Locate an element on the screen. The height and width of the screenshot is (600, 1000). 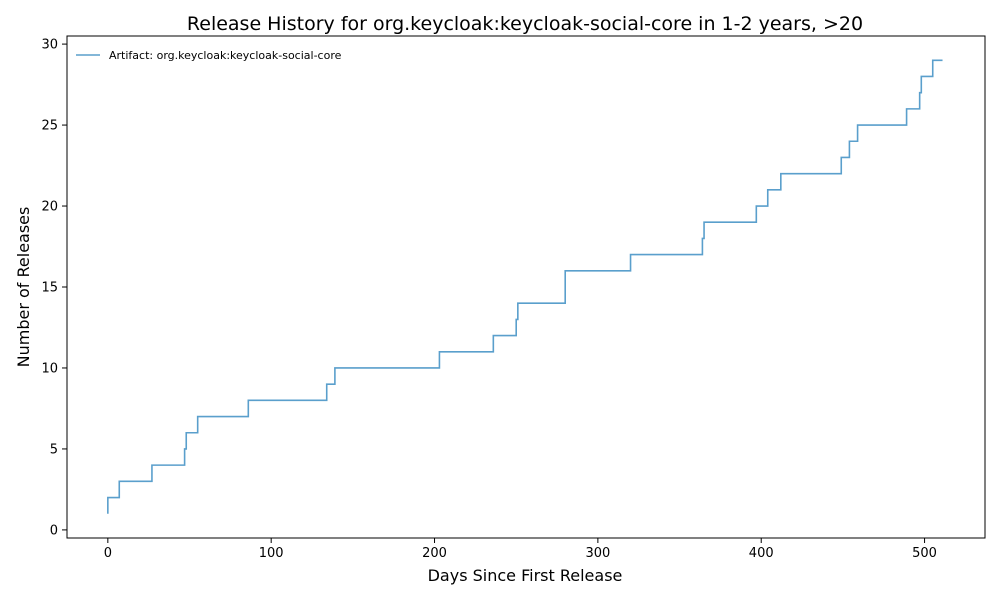
x-tick-label: 400 is located at coordinates (761, 553).